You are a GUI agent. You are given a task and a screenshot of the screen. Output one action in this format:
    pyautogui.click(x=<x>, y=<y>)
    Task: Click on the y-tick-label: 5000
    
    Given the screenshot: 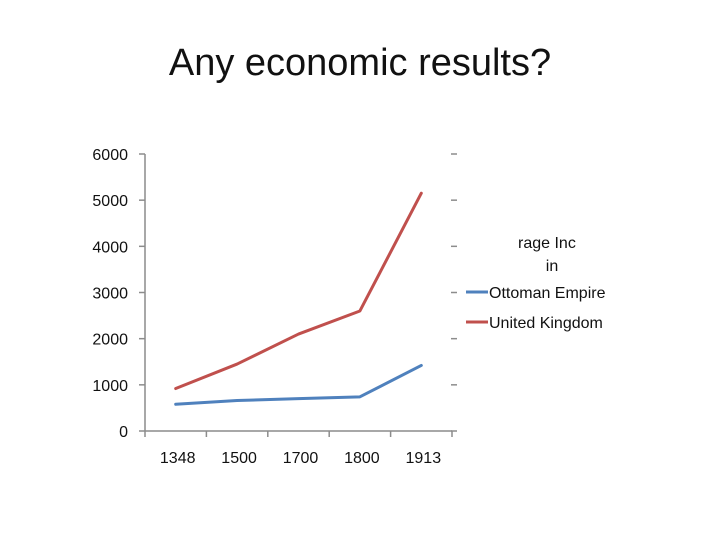 What is the action you would take?
    pyautogui.click(x=110, y=201)
    